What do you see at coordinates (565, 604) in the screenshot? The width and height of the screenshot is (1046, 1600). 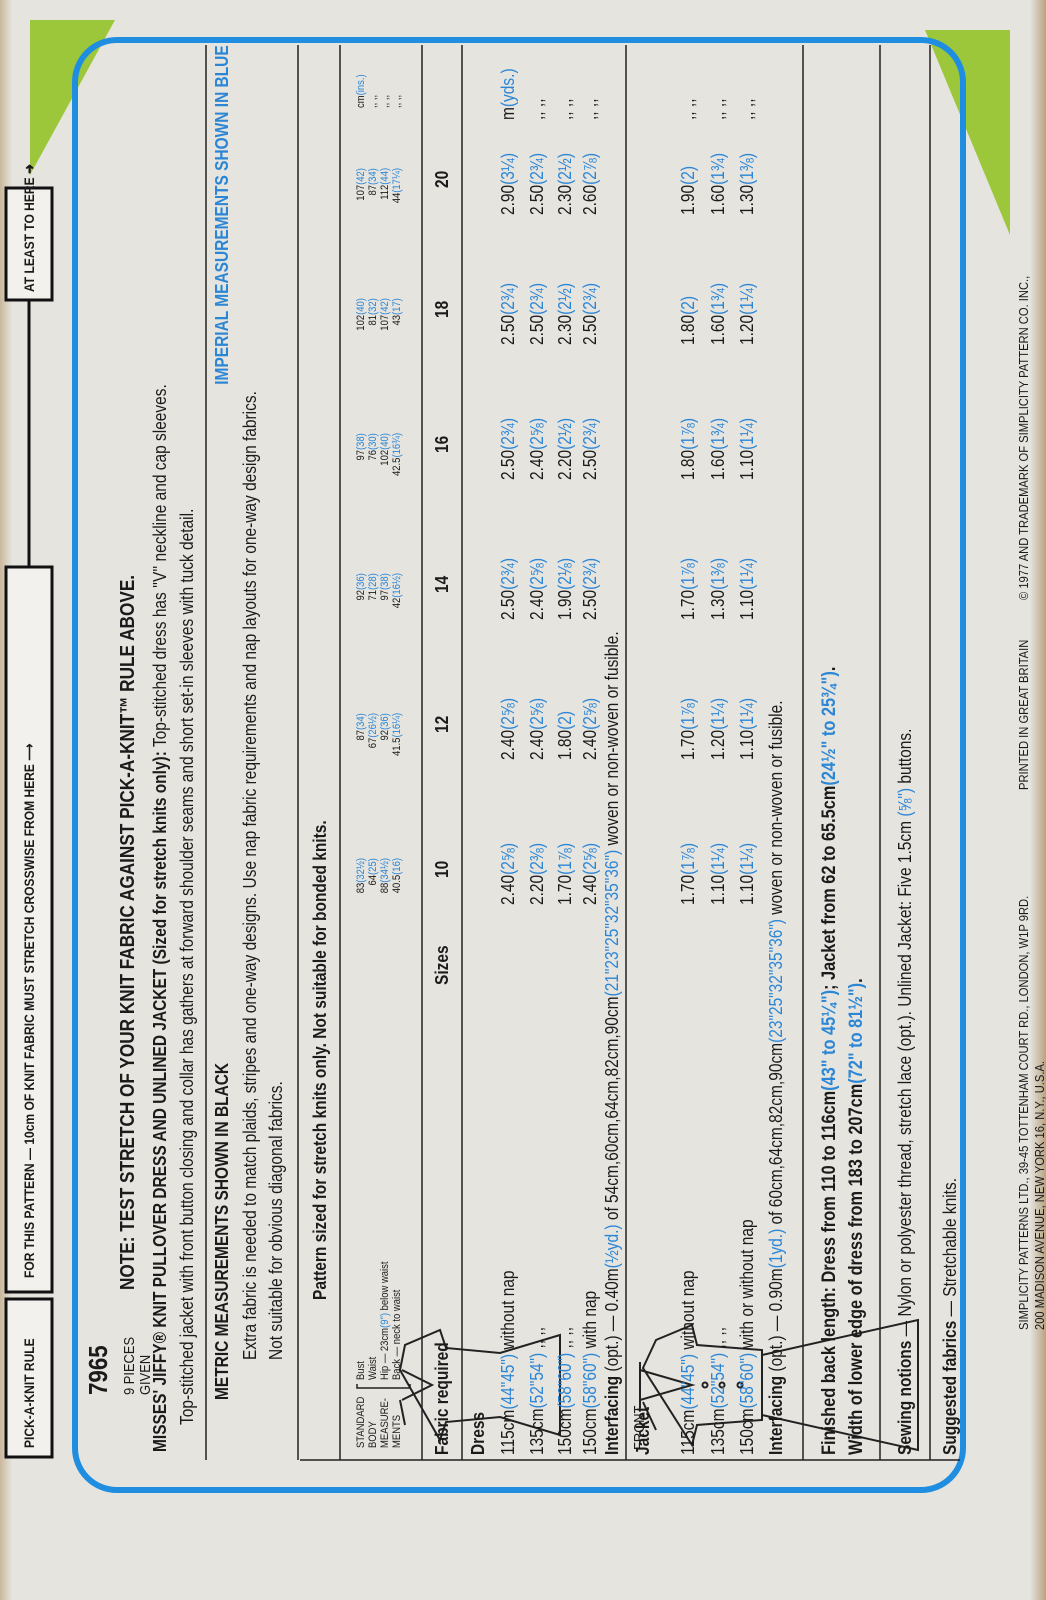 I see `metric: 1.90` at bounding box center [565, 604].